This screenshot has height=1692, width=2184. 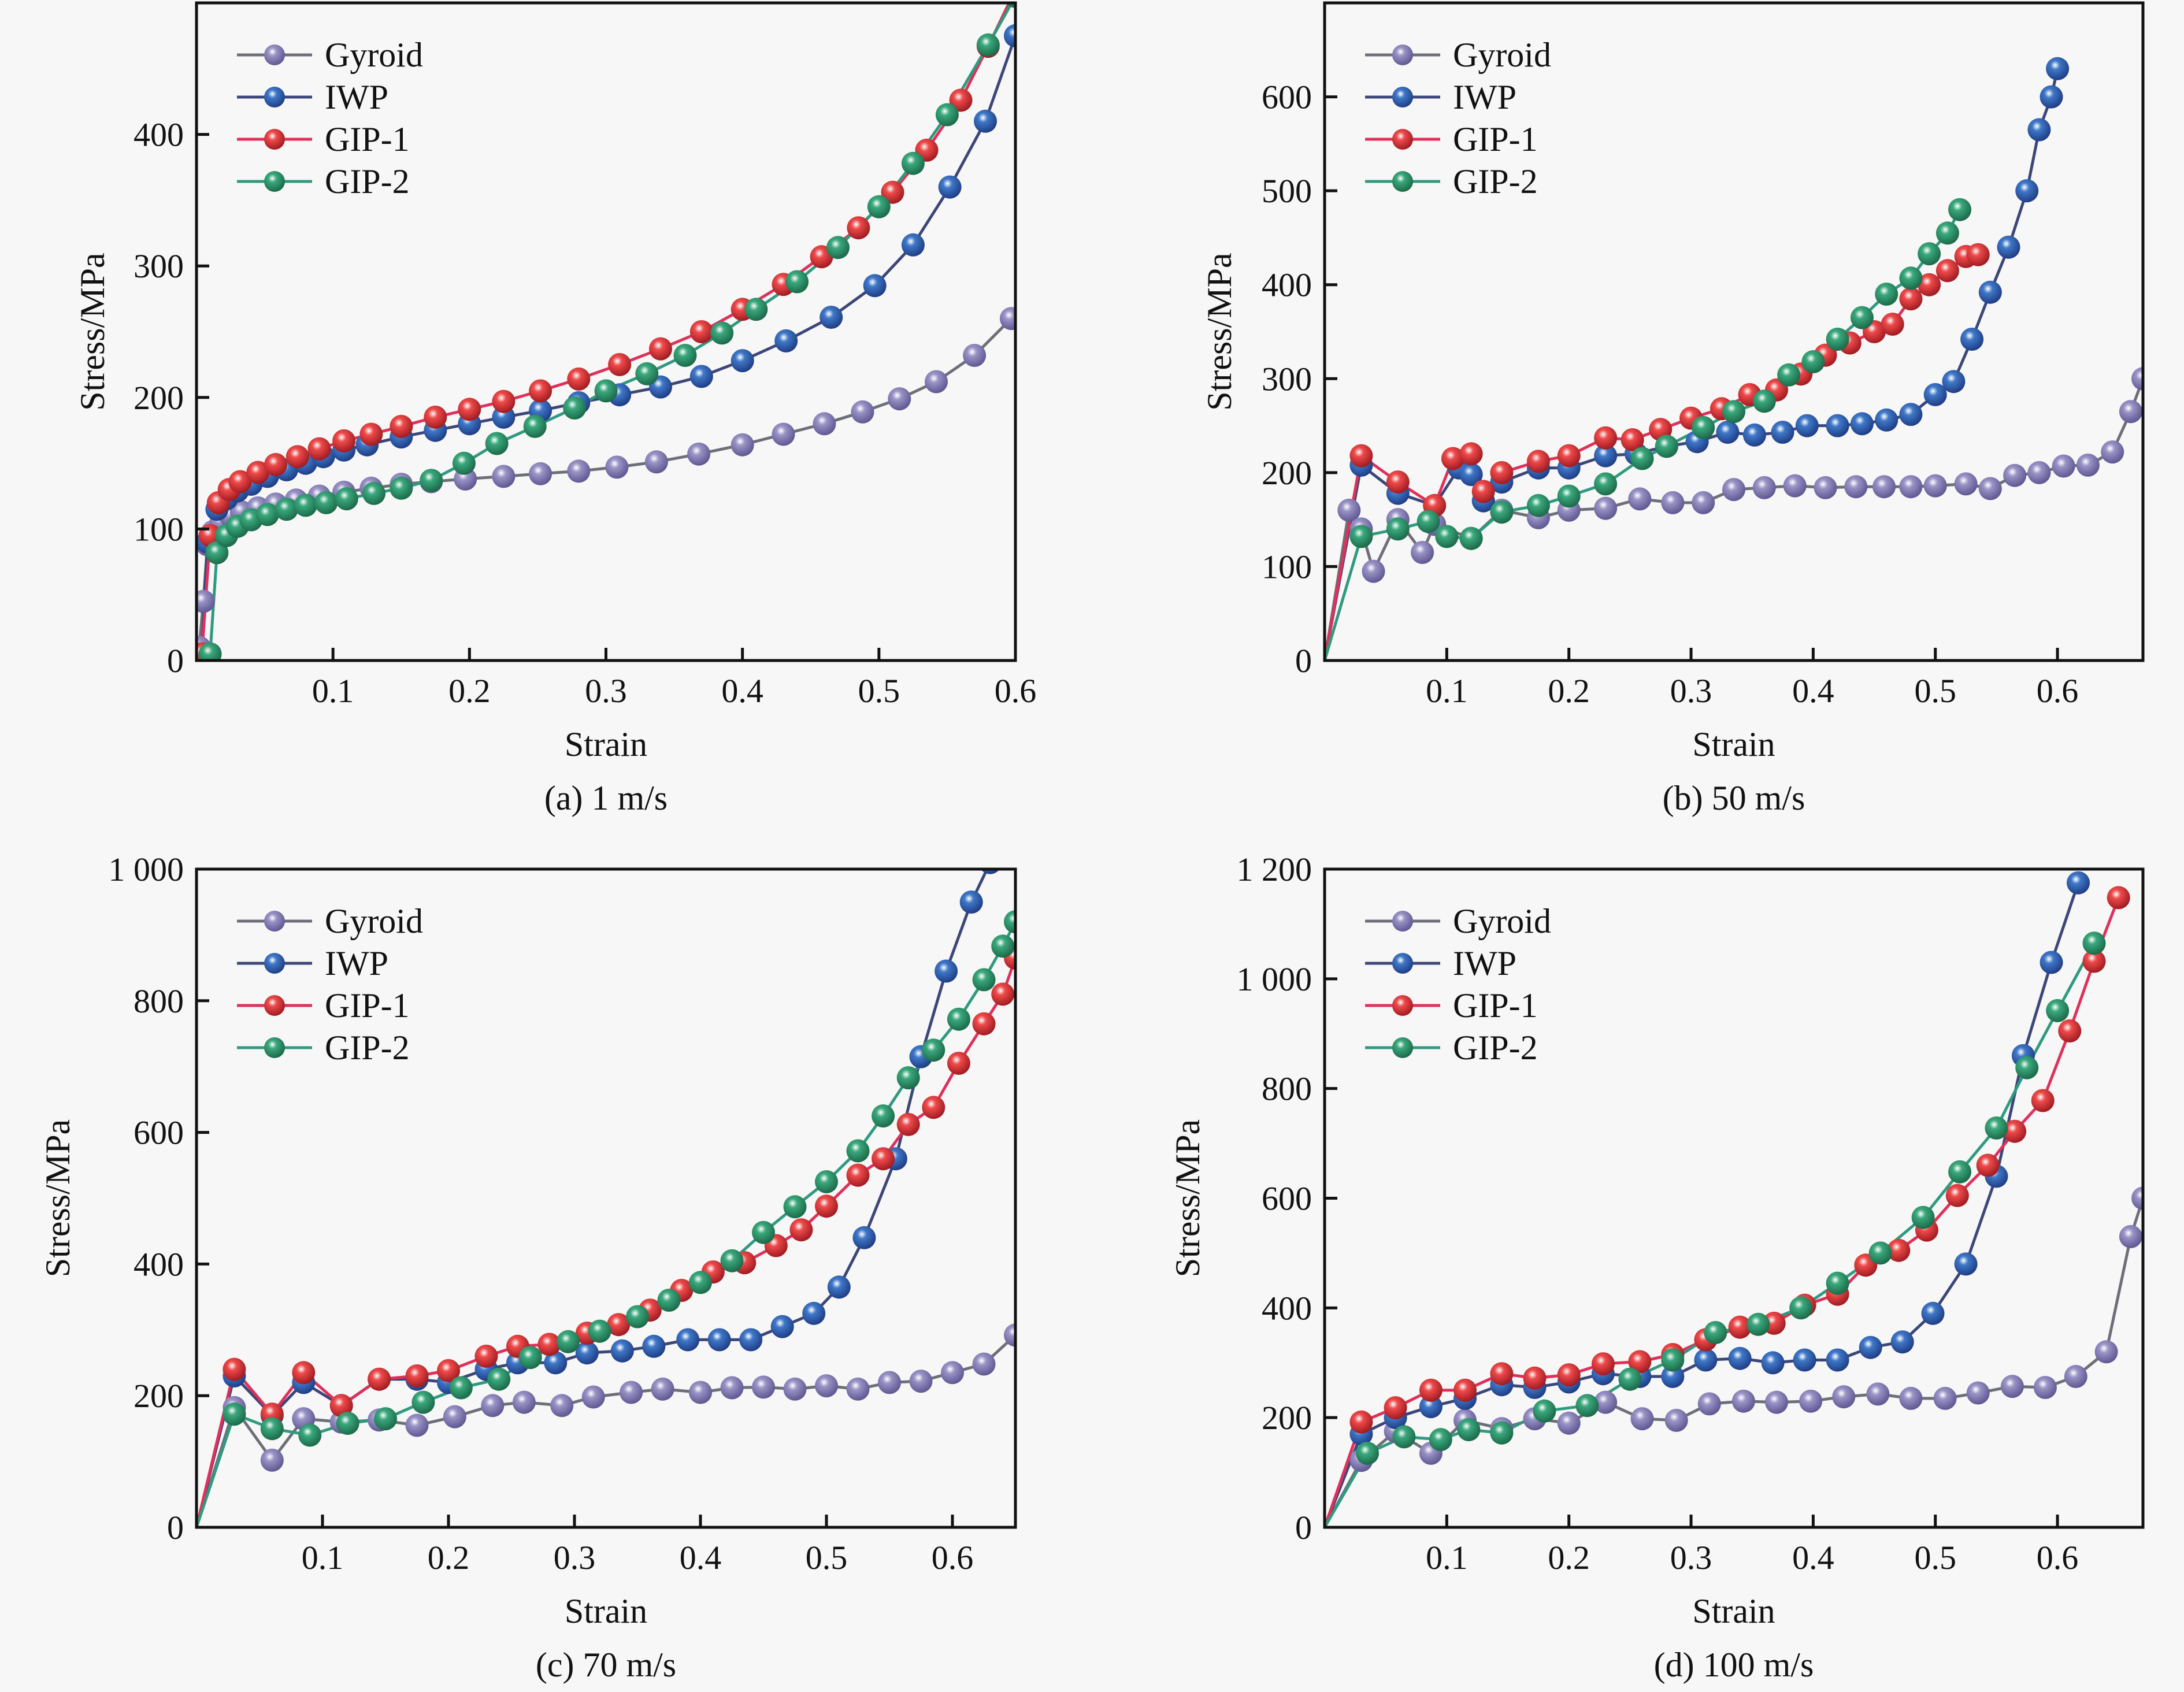 What do you see at coordinates (1484, 963) in the screenshot?
I see `legend-label-iwp: IWP` at bounding box center [1484, 963].